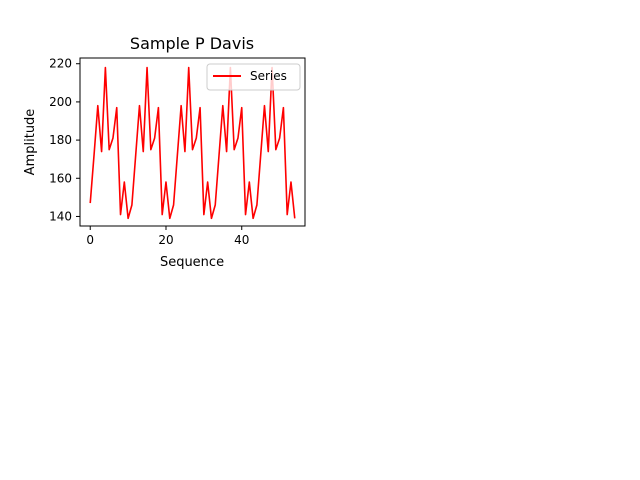 The image size is (640, 480). I want to click on x-tick-label: 40, so click(241, 240).